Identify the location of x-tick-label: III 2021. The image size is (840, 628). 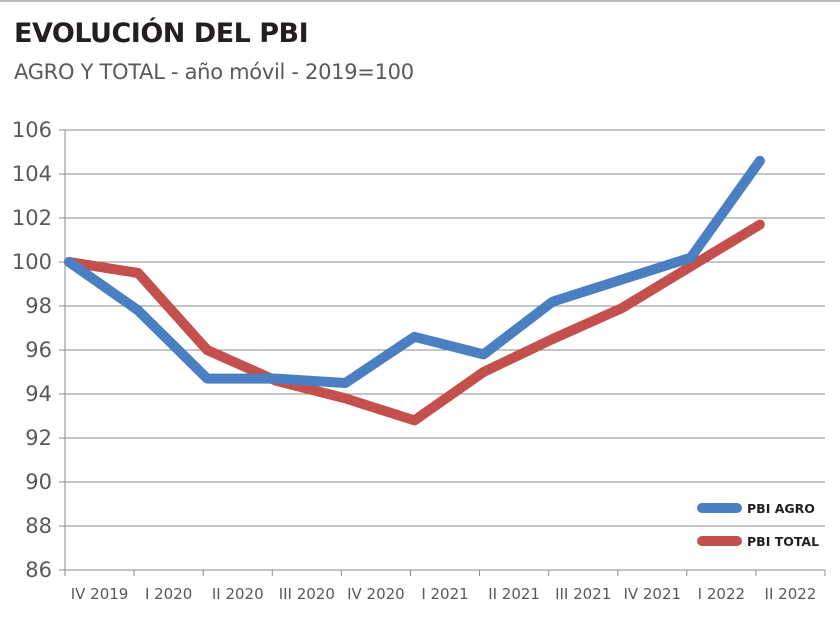
(583, 594).